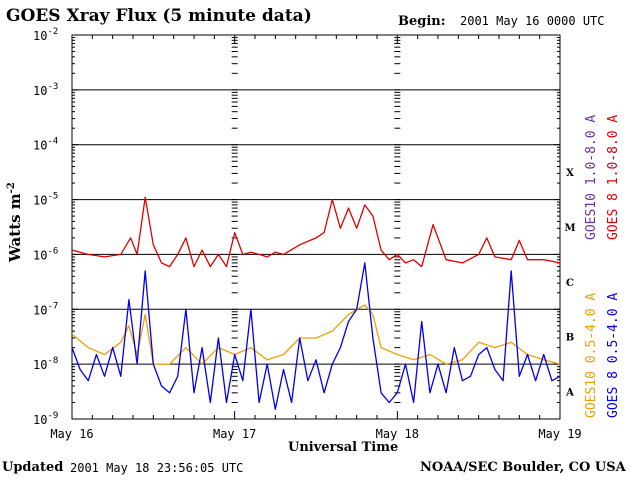 The height and width of the screenshot is (480, 640). I want to click on flare-class-label: M, so click(569, 228).